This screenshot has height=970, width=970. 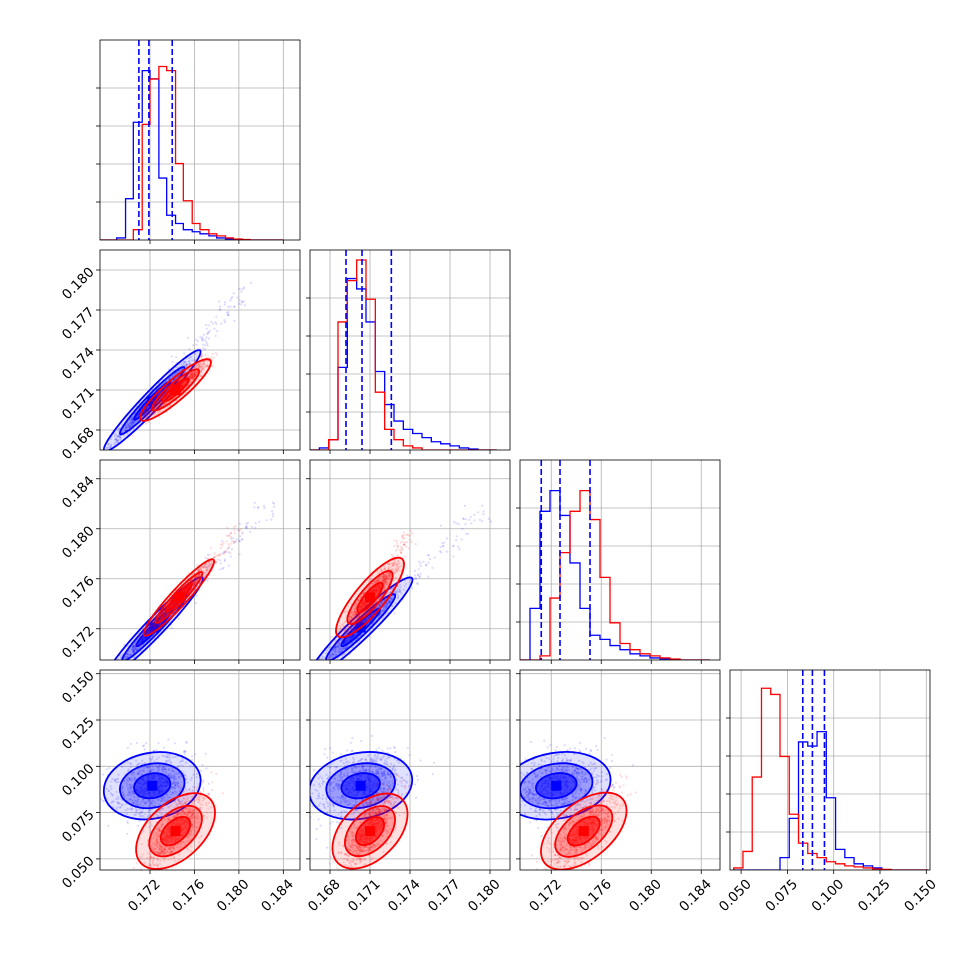 What do you see at coordinates (188, 586) in the screenshot?
I see `points-red` at bounding box center [188, 586].